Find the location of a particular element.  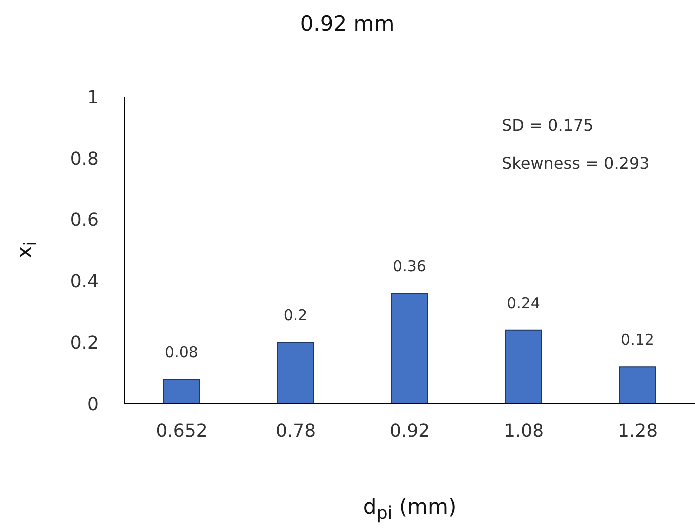

chart-title: 0.92 mm is located at coordinates (347, 24).